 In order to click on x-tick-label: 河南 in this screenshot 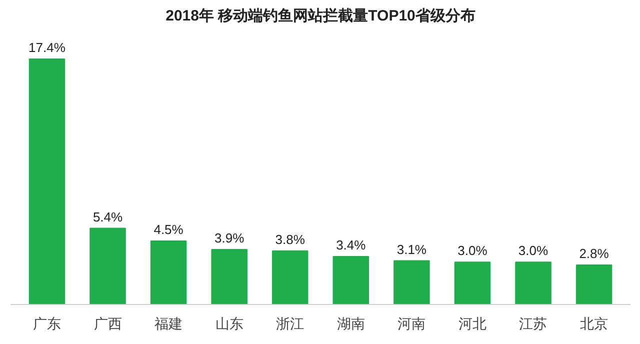, I will do `click(412, 324)`.